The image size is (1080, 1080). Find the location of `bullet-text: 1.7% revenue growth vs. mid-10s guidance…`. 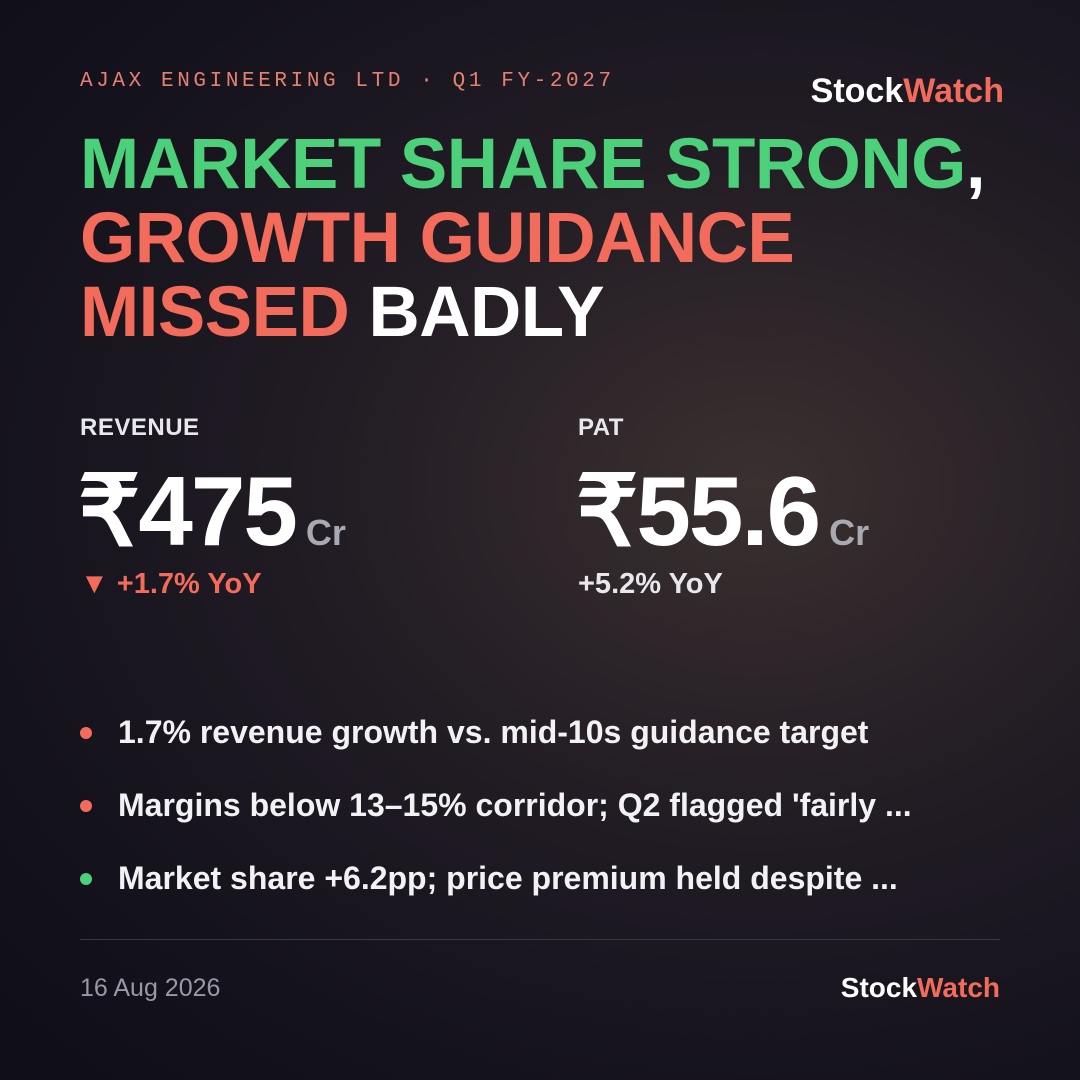

bullet-text: 1.7% revenue growth vs. mid-10s guidance… is located at coordinates (493, 732).